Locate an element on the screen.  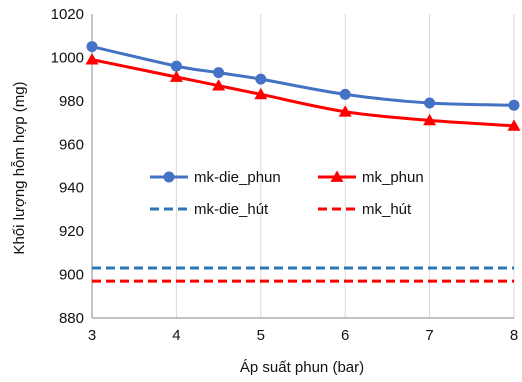
x-tick-label: 6 is located at coordinates (345, 335).